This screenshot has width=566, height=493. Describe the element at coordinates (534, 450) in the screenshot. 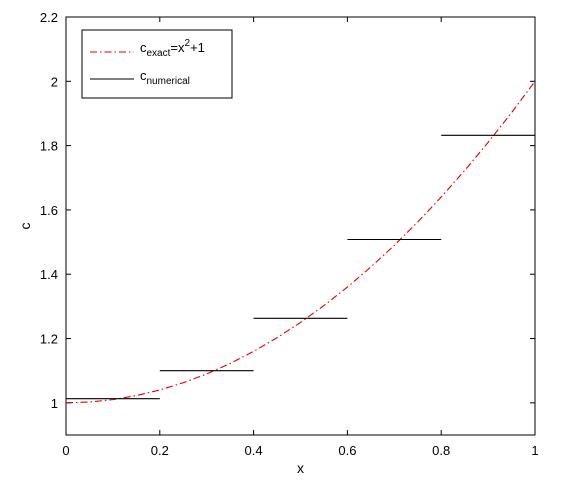

I see `x-tick-label: 1` at that location.